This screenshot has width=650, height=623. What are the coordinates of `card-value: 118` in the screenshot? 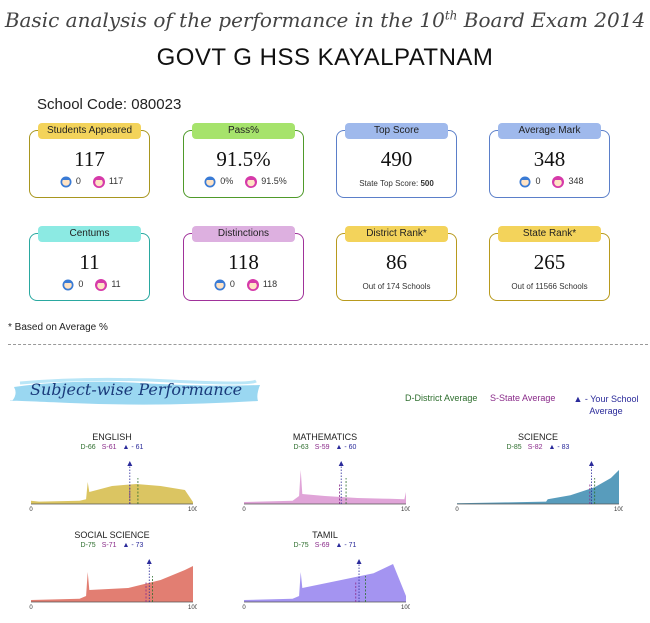 It's located at (243, 262).